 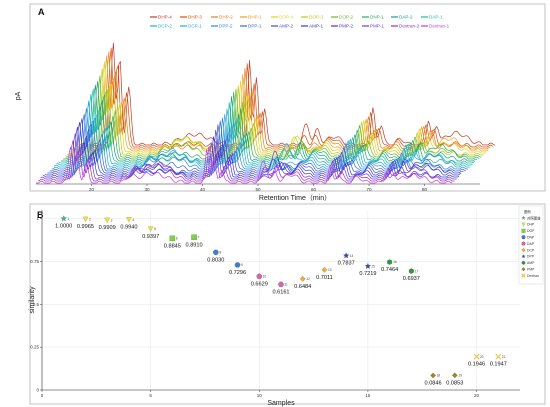 I want to click on panel-b-x-tick-label: 10, so click(x=260, y=395).